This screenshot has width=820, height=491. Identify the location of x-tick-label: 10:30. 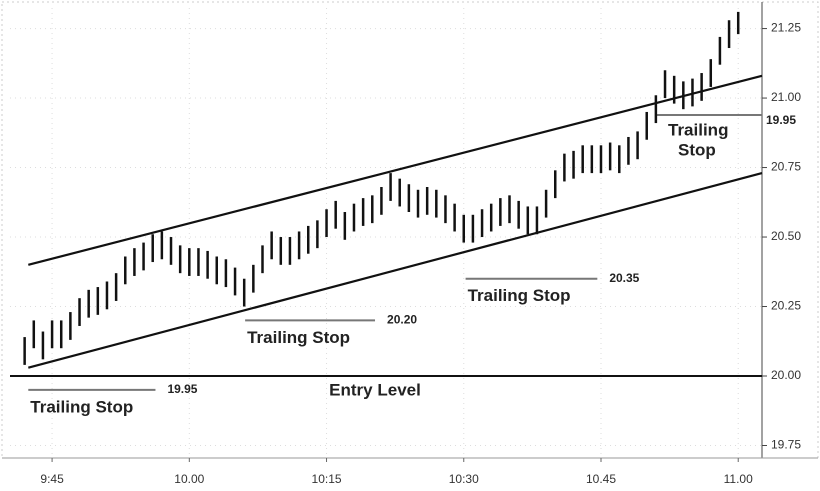
(464, 479).